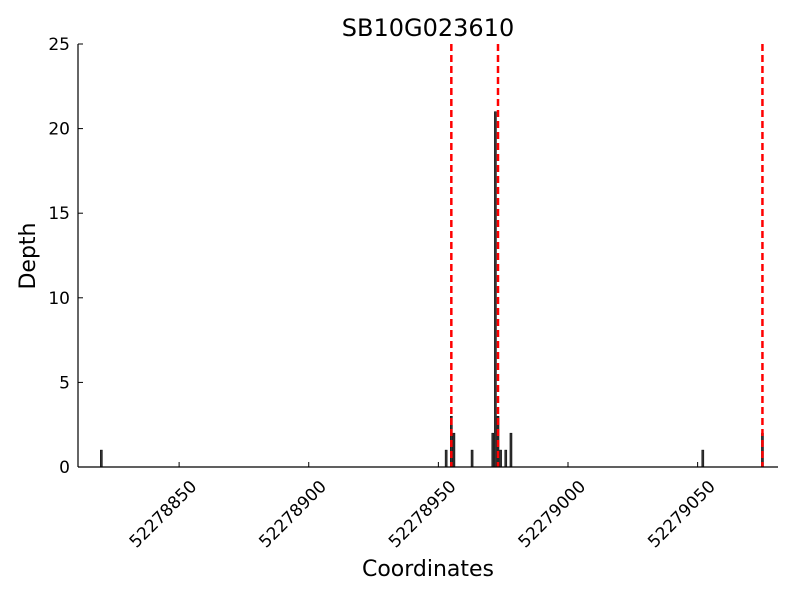  What do you see at coordinates (59, 299) in the screenshot?
I see `y-tick-label: 10` at bounding box center [59, 299].